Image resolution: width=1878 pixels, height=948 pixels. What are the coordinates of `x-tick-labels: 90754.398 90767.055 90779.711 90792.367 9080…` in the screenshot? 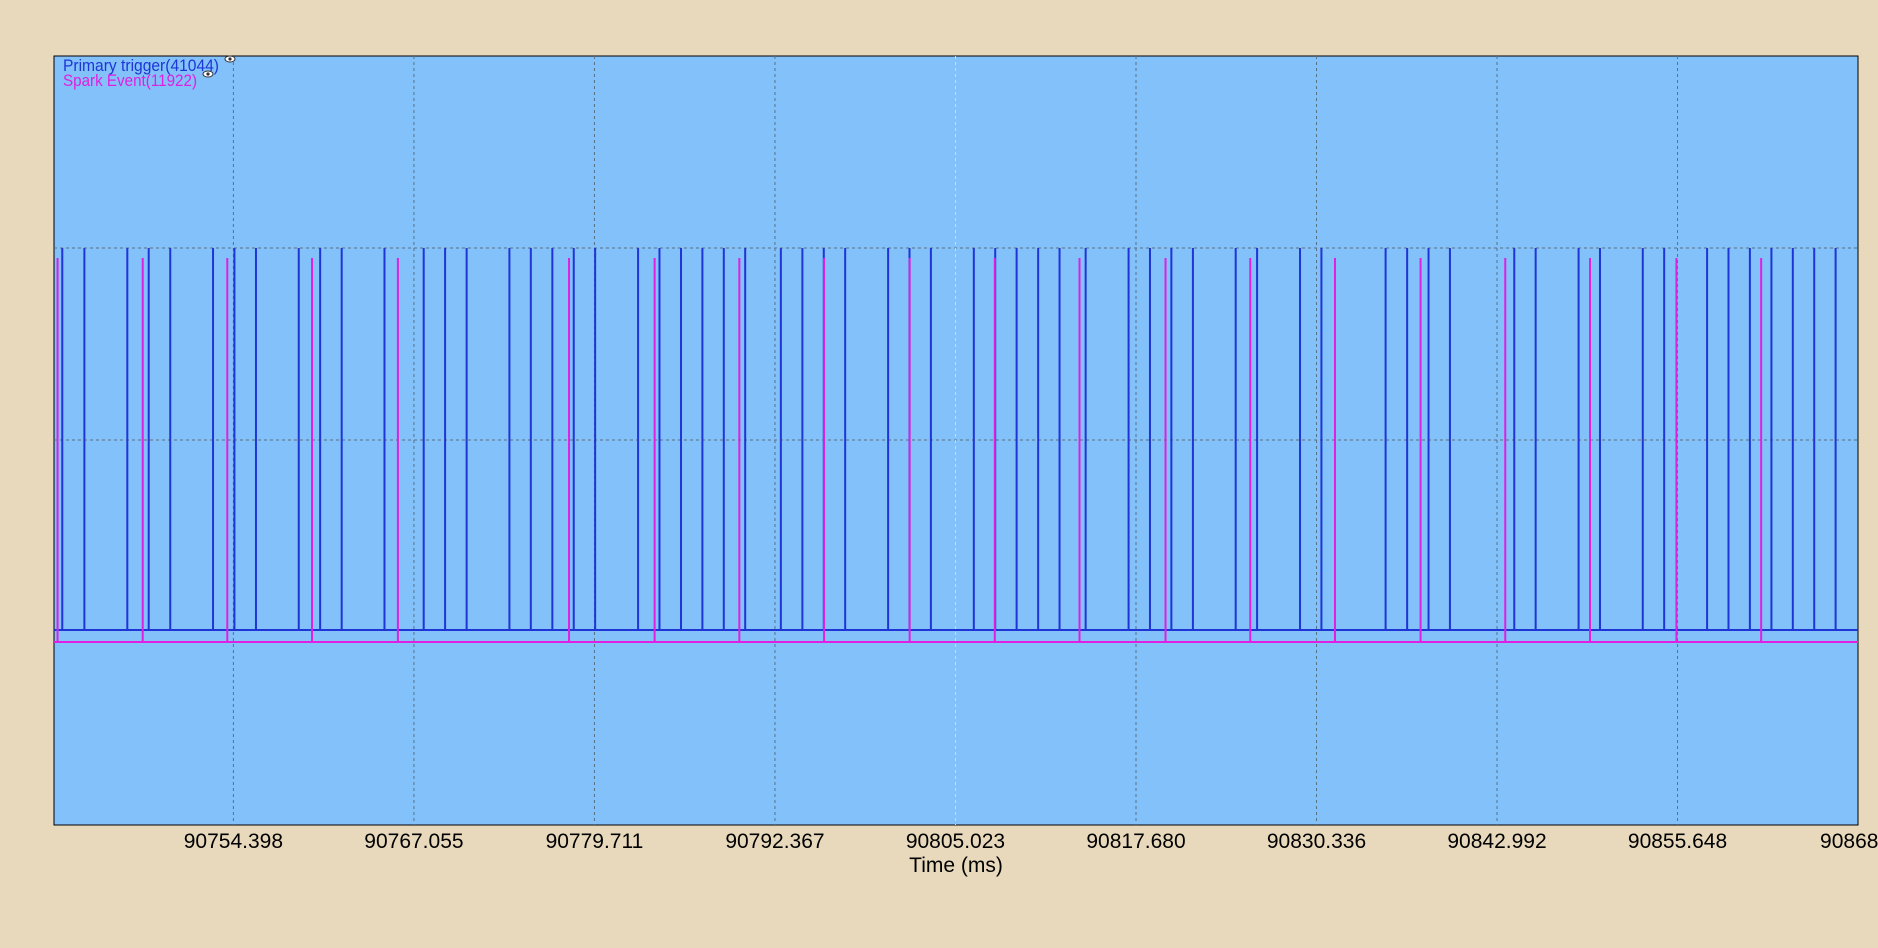 It's located at (1031, 841).